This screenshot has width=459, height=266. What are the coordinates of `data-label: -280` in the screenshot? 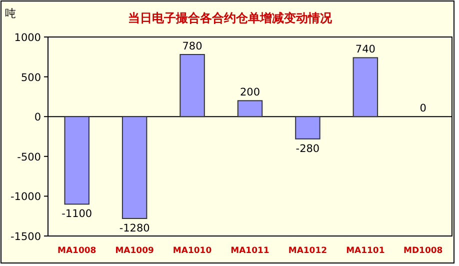 It's located at (308, 148).